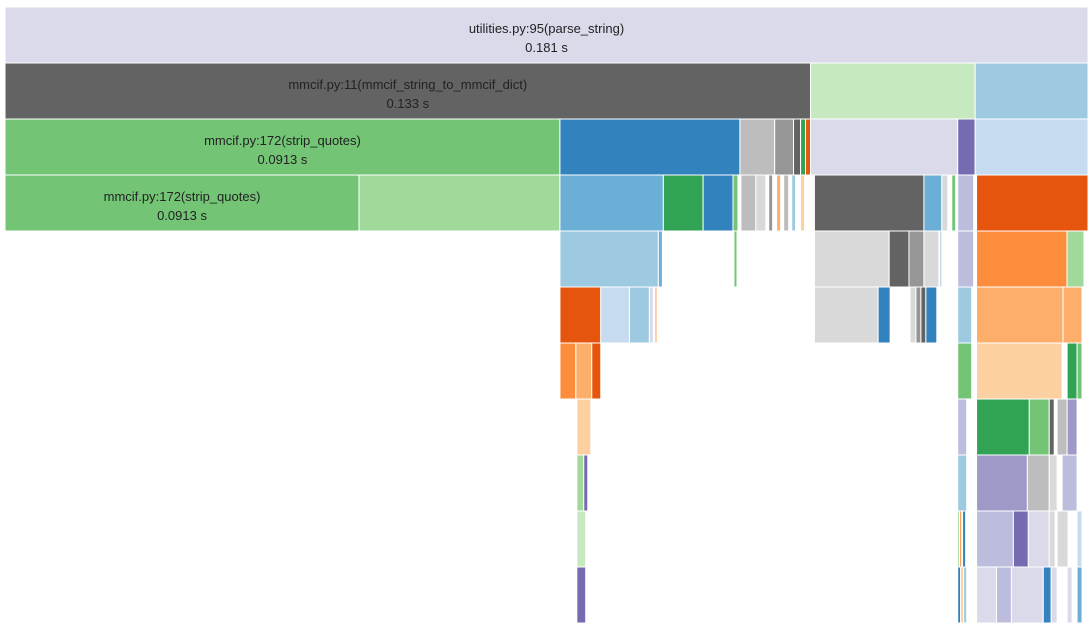 Image resolution: width=1089 pixels, height=625 pixels. Describe the element at coordinates (282, 147) in the screenshot. I see `flame-block-labeled: mmcif.py:172(strip_quotes) 0.0913 s` at that location.